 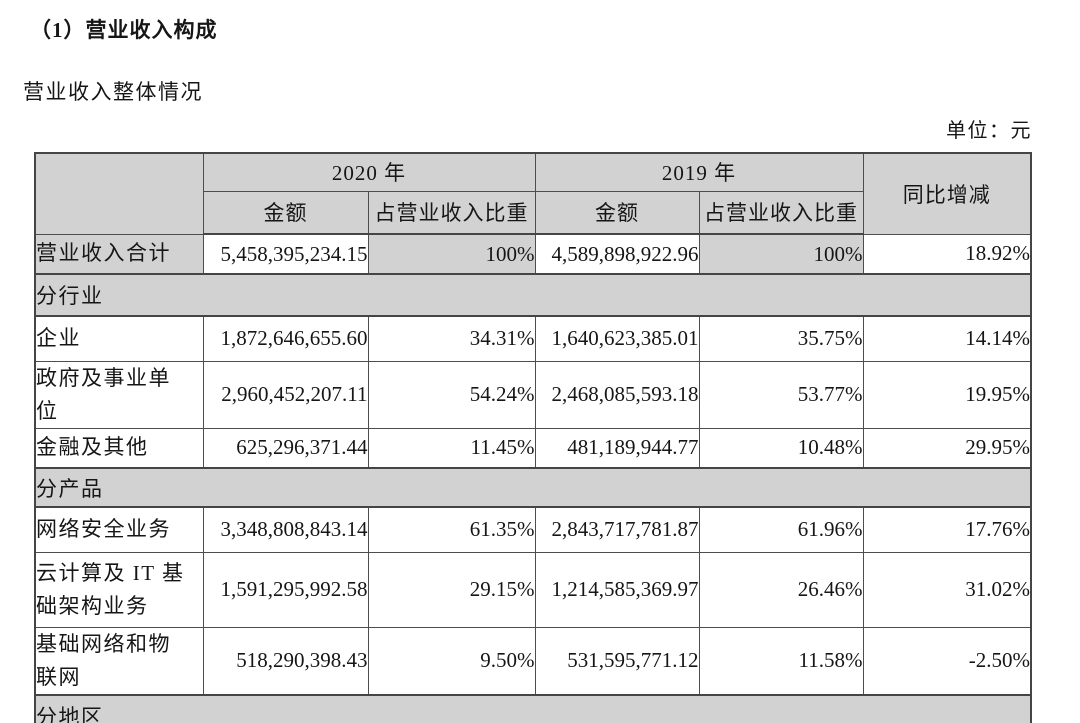 What do you see at coordinates (103, 660) in the screenshot?
I see `row-label: 基础网络和物联网` at bounding box center [103, 660].